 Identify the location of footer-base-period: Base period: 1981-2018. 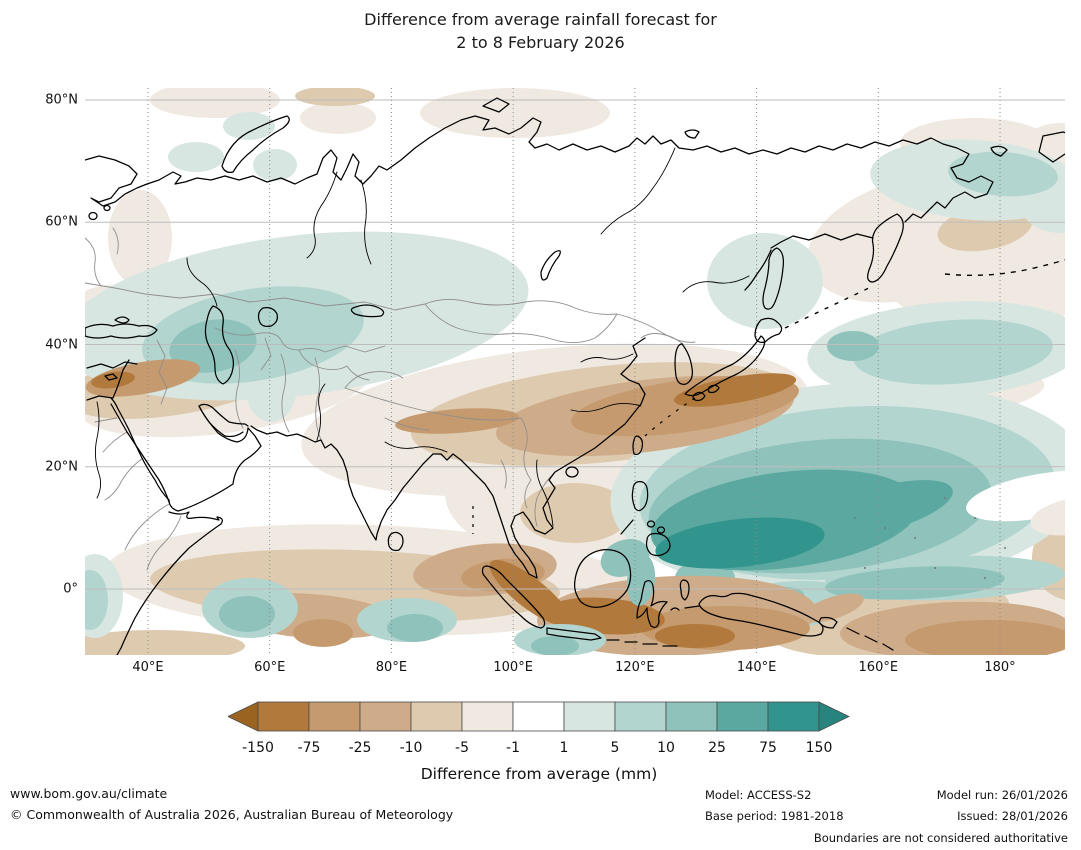
(774, 816).